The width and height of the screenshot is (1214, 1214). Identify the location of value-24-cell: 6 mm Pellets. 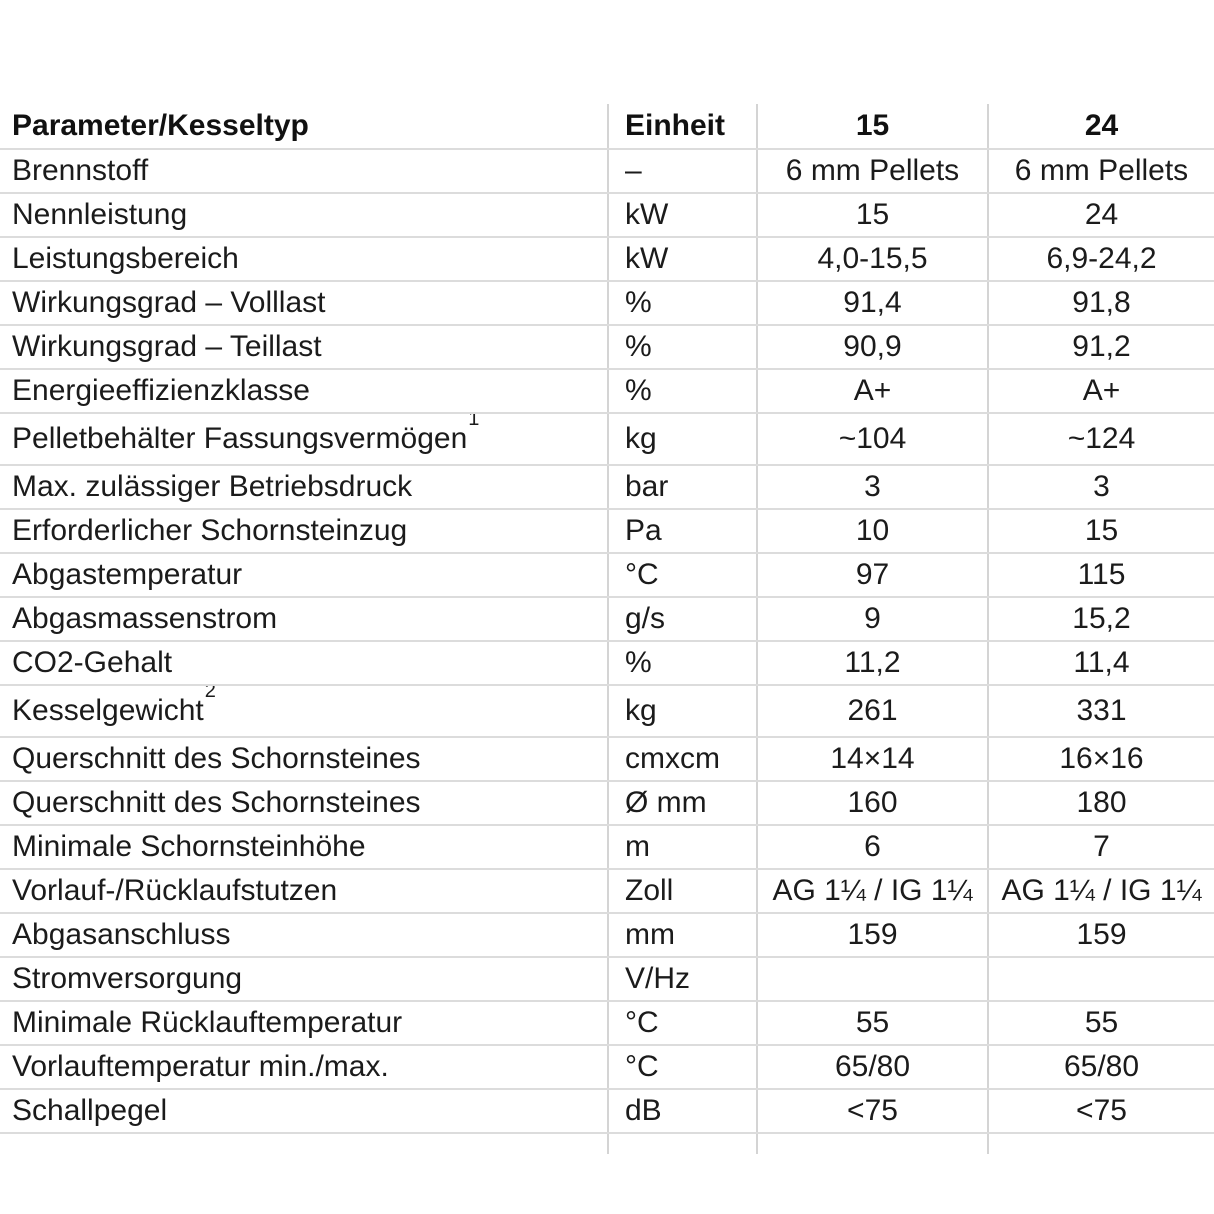
(1100, 171).